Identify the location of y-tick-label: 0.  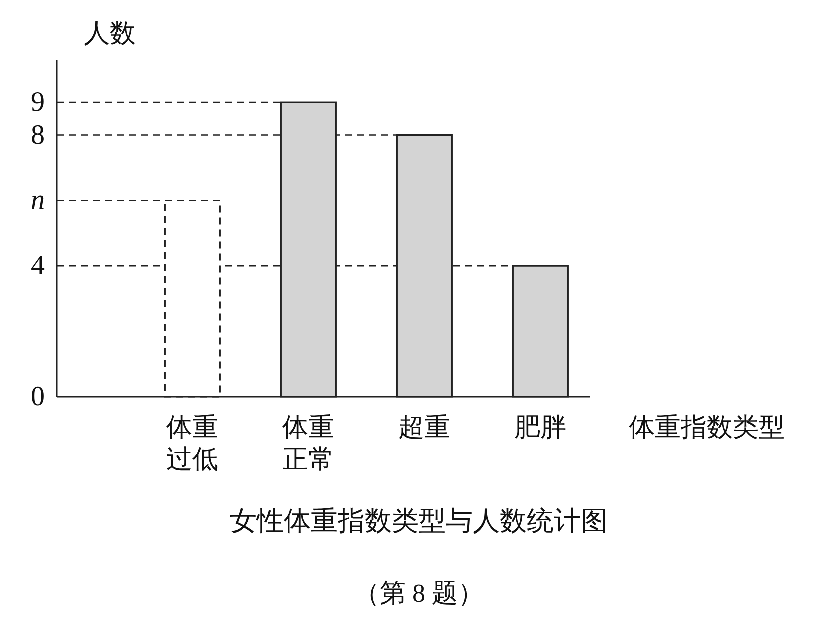
(38, 397).